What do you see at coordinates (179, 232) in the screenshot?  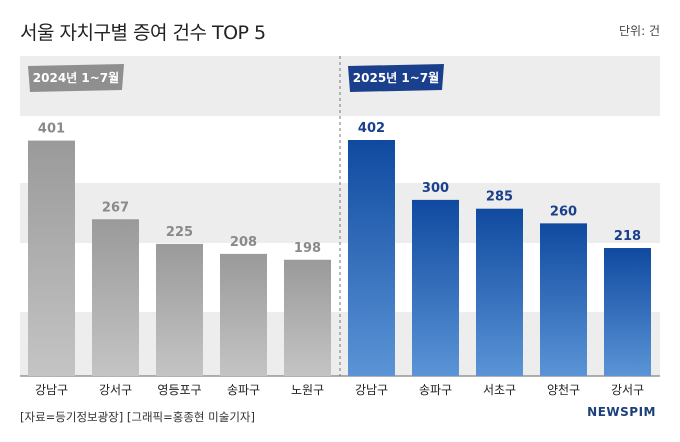 I see `bar-value-label: 225` at bounding box center [179, 232].